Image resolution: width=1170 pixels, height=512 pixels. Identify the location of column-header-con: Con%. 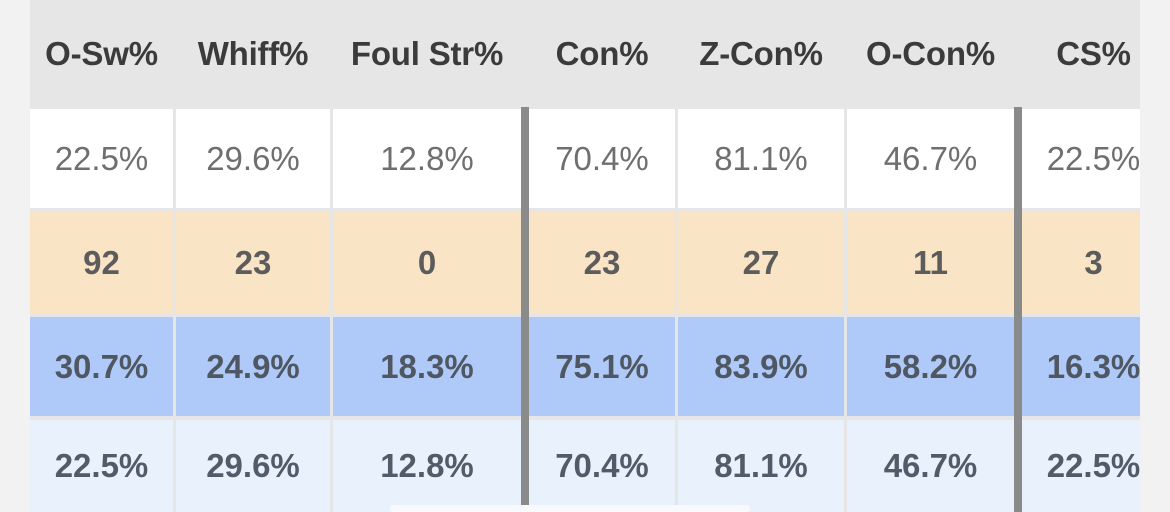
(602, 53).